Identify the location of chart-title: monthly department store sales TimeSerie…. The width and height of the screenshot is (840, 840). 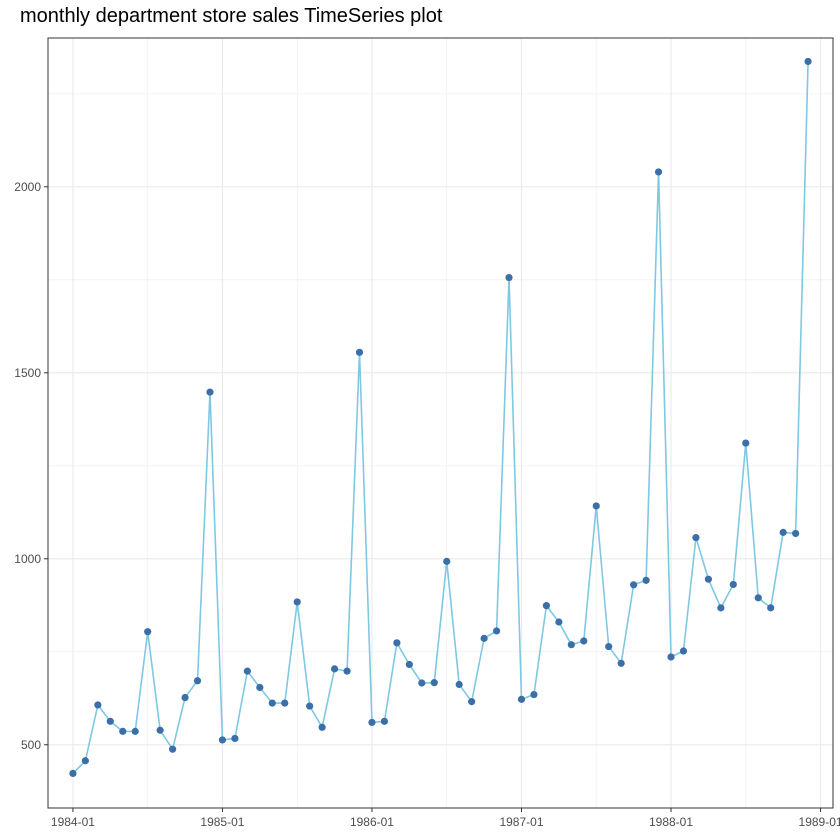
(231, 16).